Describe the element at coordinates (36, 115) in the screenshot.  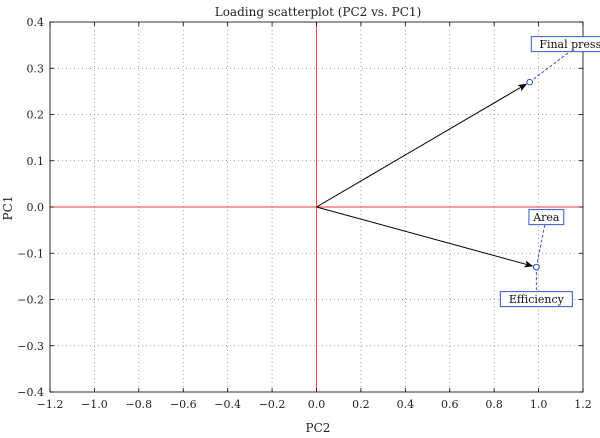
I see `y-tick-label: 0.2` at that location.